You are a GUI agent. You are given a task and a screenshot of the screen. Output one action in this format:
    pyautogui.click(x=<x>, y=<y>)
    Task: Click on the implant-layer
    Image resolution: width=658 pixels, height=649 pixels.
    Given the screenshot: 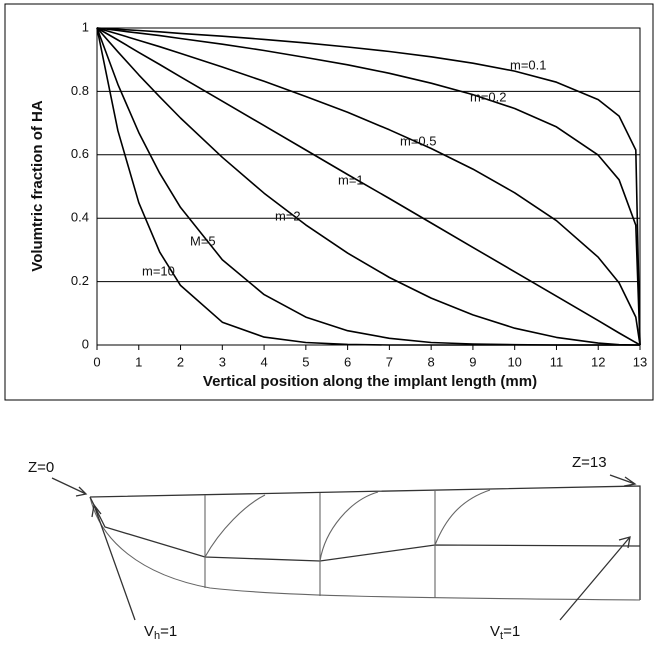 What is the action you would take?
    pyautogui.click(x=365, y=529)
    